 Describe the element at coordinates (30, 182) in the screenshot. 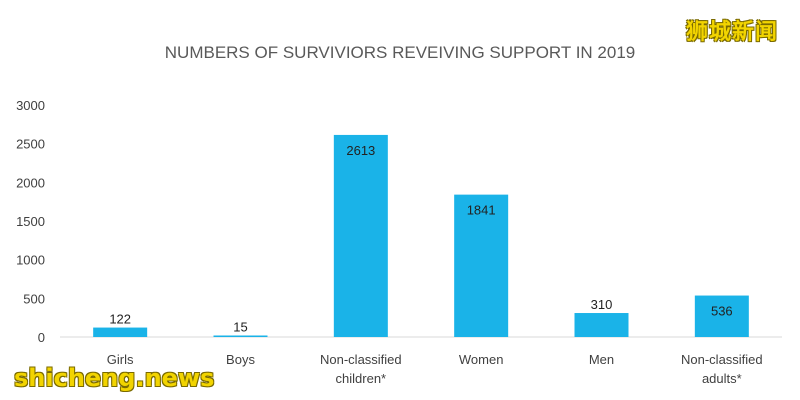

I see `y-tick-label: 2000` at that location.